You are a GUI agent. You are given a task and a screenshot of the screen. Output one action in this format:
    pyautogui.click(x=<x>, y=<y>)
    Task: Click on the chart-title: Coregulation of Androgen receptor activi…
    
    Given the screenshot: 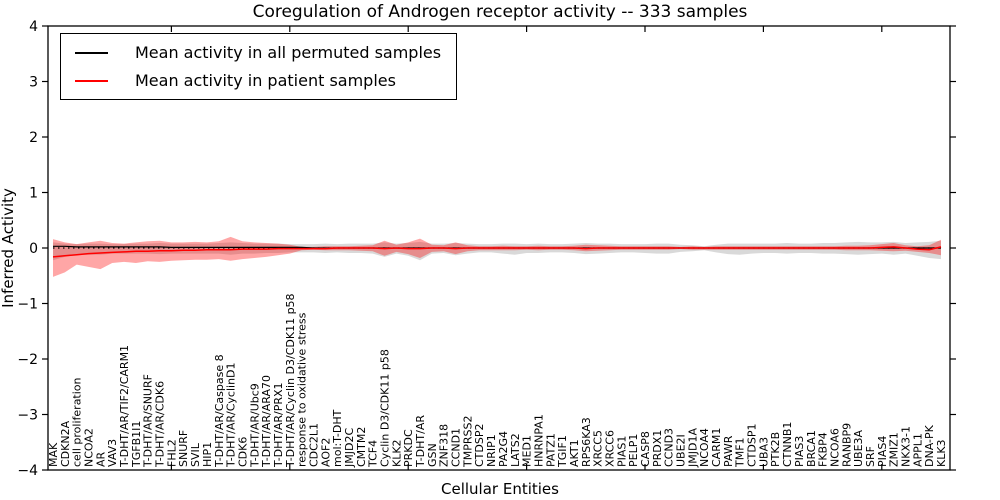 What is the action you would take?
    pyautogui.click(x=500, y=12)
    